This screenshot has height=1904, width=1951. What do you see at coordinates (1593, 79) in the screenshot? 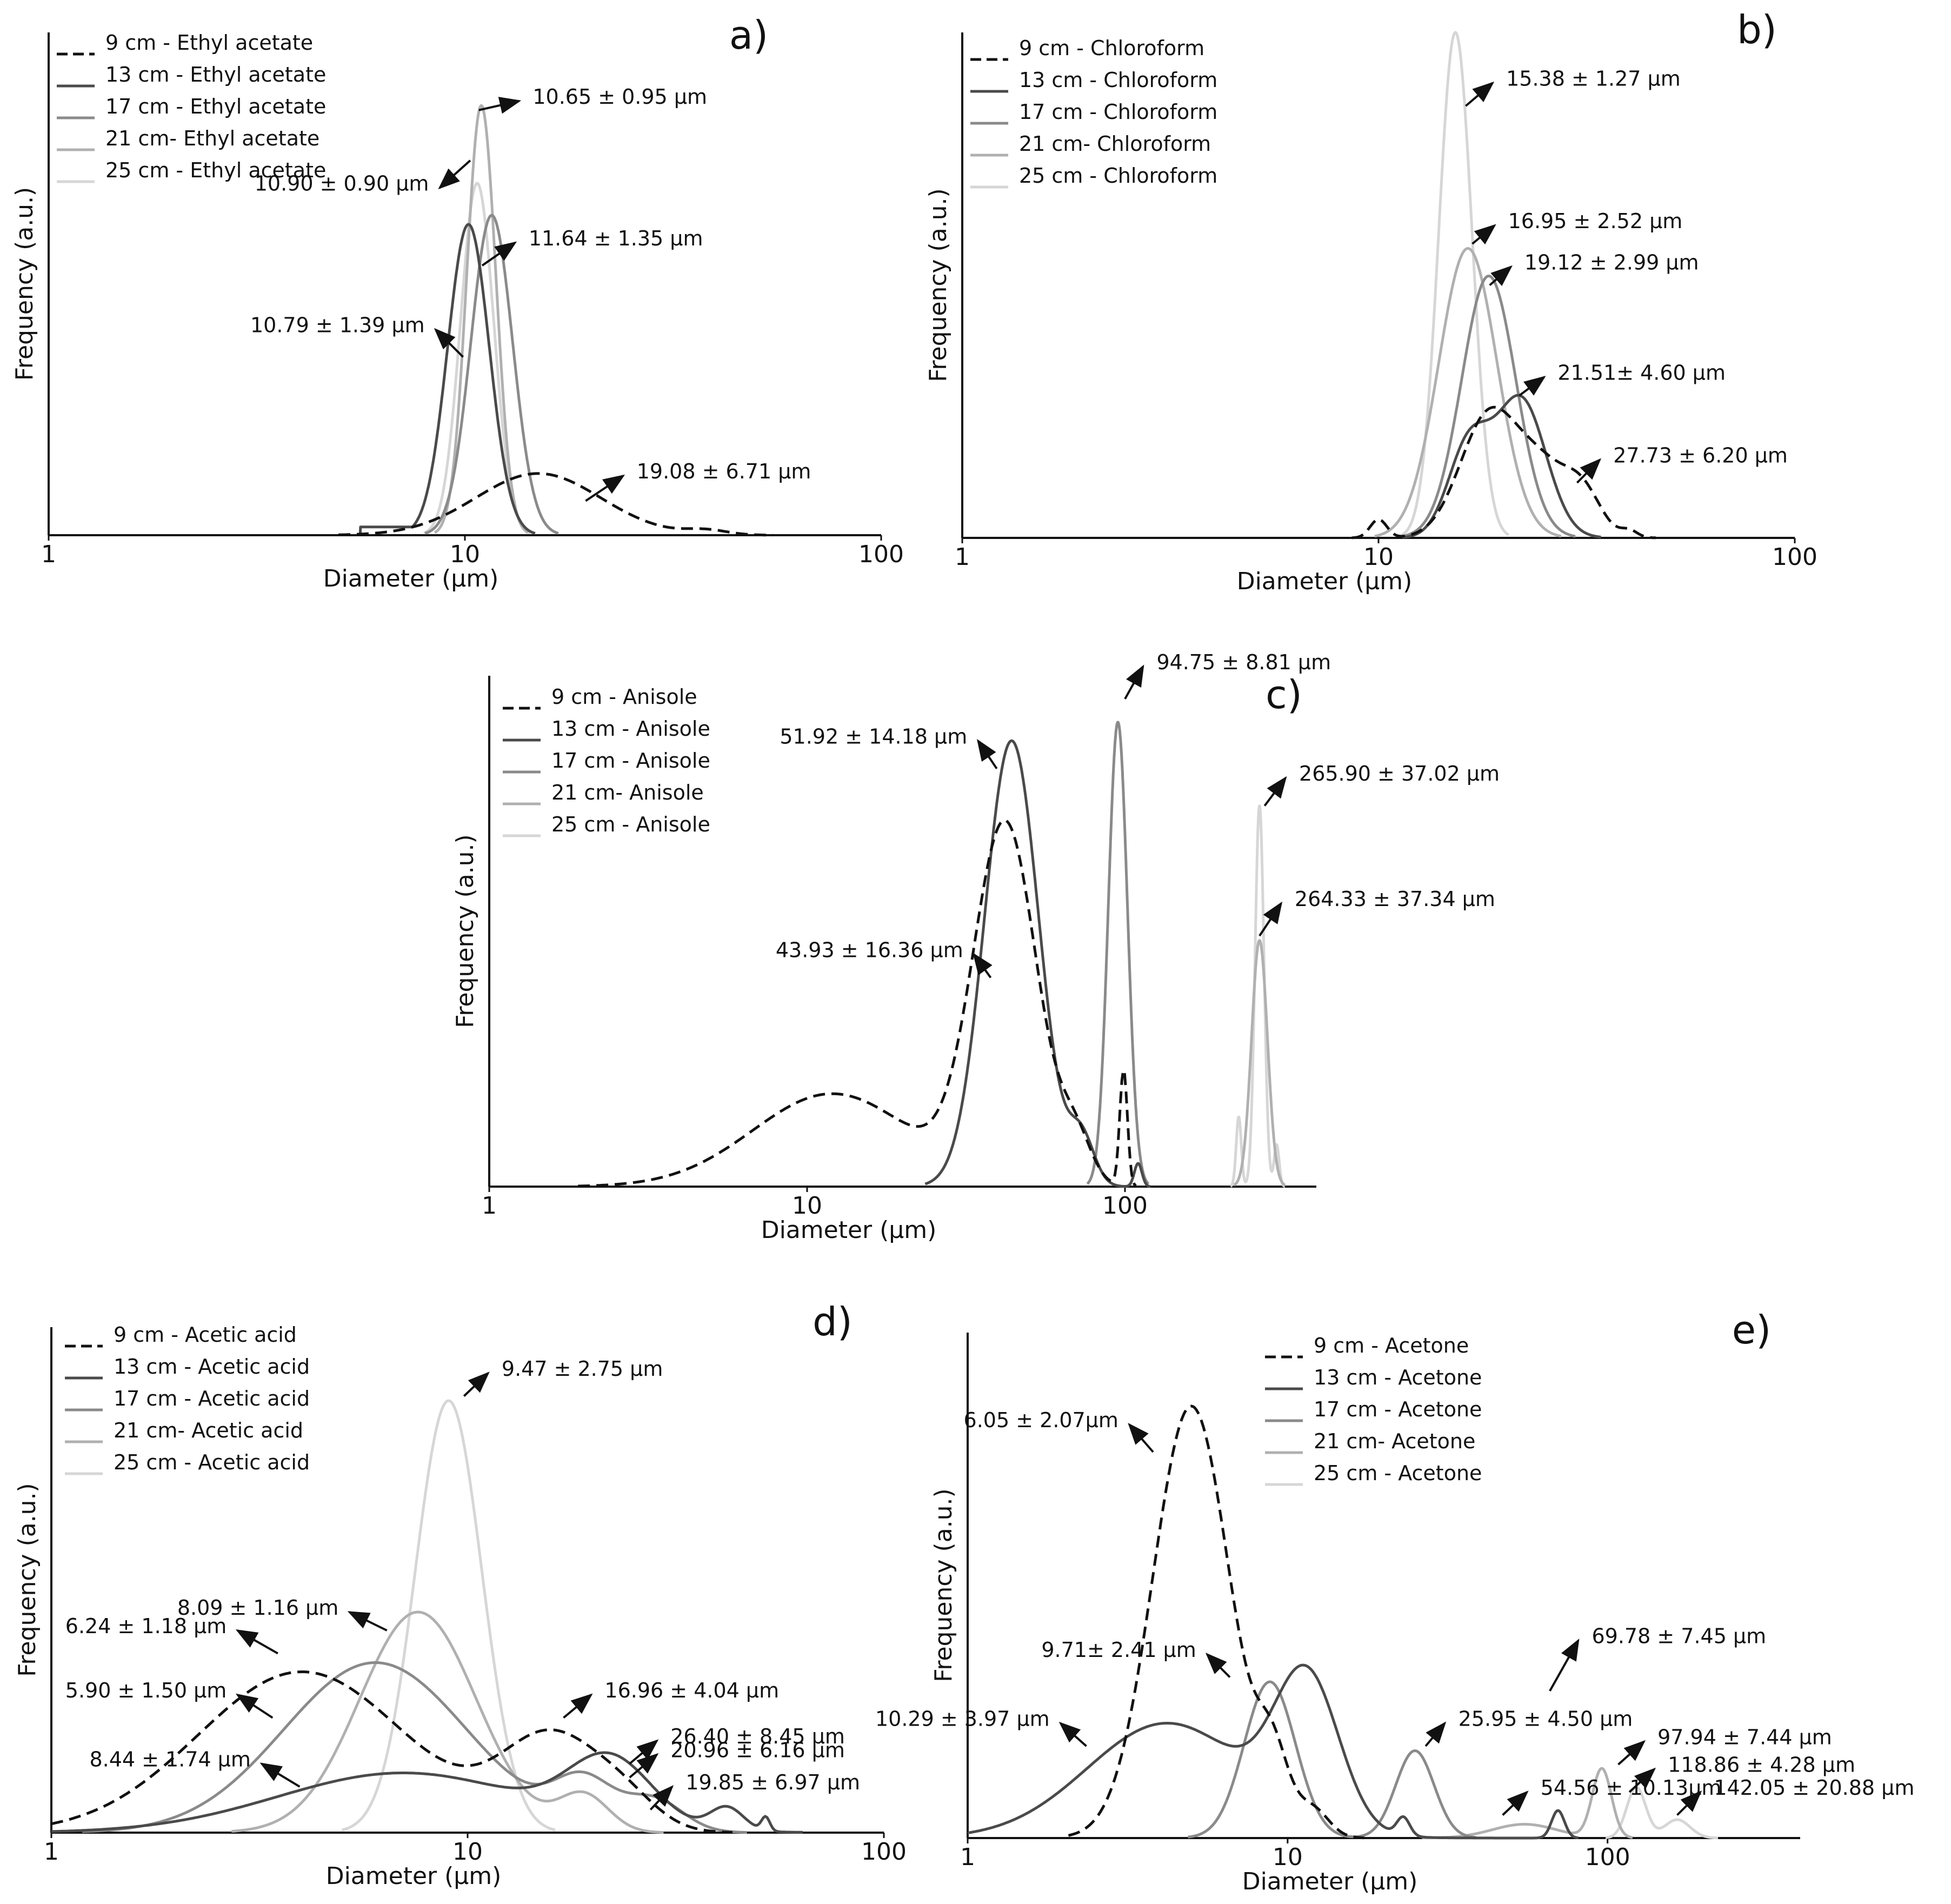
I see `annotation-label: 15.38 ± 1.27 µm` at bounding box center [1593, 79].